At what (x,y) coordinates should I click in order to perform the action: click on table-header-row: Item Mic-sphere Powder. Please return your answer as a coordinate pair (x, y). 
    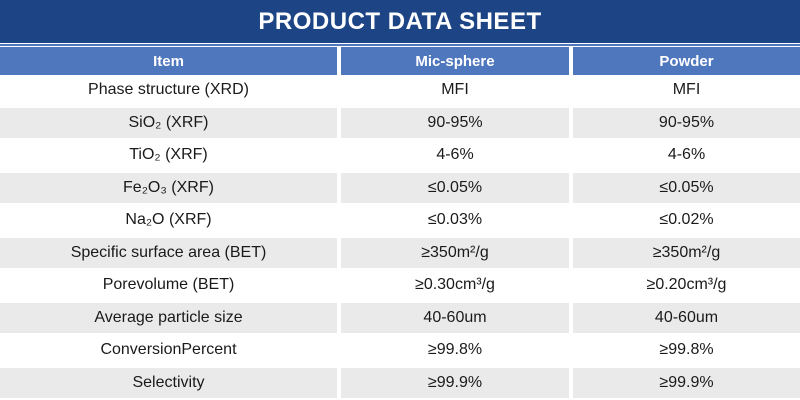
    Looking at the image, I should click on (400, 61).